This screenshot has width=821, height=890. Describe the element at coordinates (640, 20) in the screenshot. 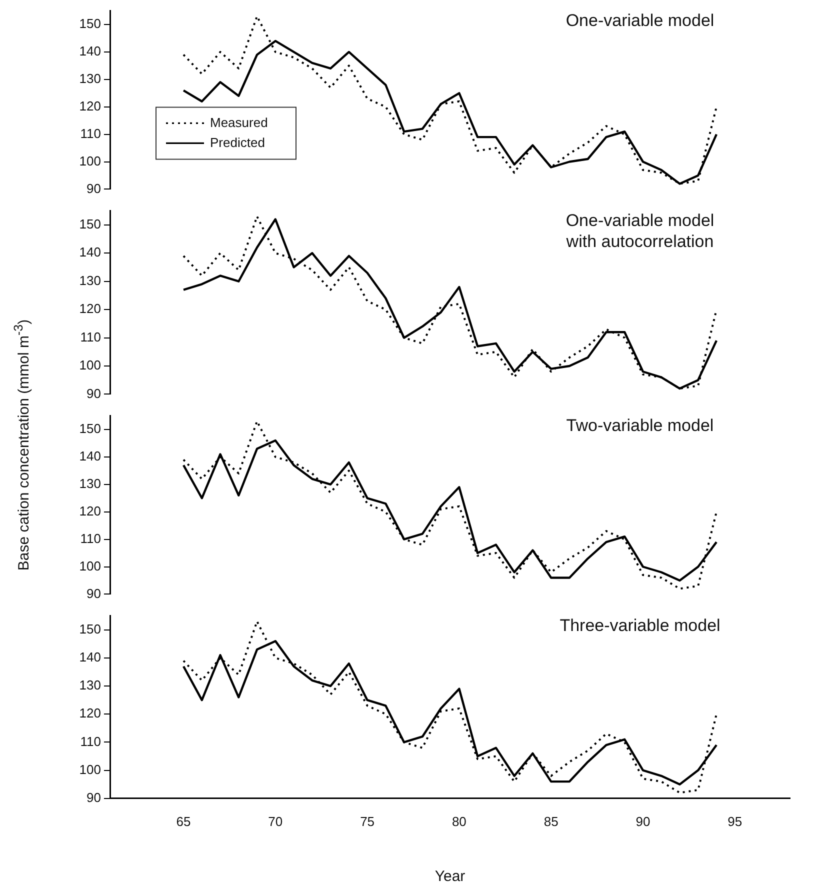

I see `chart-title: One-variable model` at that location.